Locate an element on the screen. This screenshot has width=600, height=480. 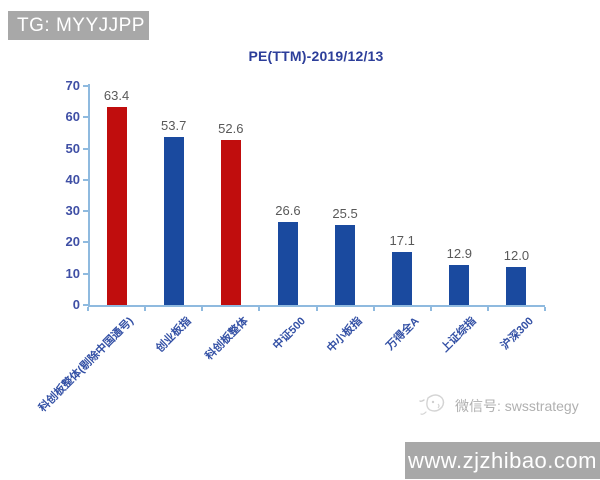
x-category-label: 中小板指 is located at coordinates (345, 335).